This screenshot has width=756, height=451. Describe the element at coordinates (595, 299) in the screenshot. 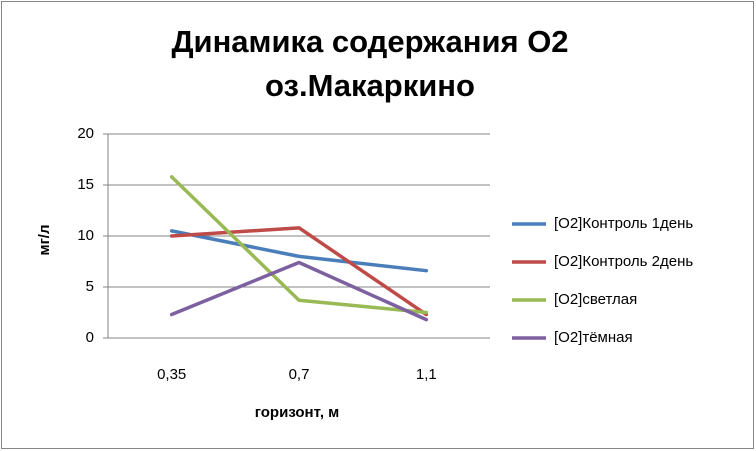

I see `legend-label: [O2]светлая` at that location.